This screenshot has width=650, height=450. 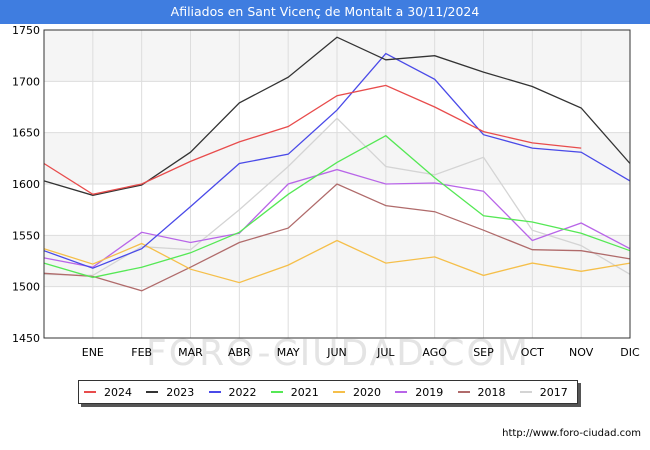 I want to click on legend-item-2024: 2024, so click(x=108, y=392).